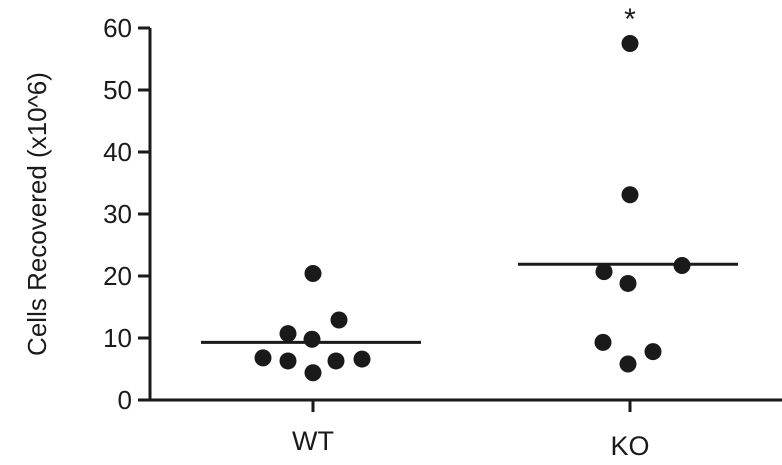 The width and height of the screenshot is (782, 465). I want to click on y-tick-label: 60, so click(117, 28).